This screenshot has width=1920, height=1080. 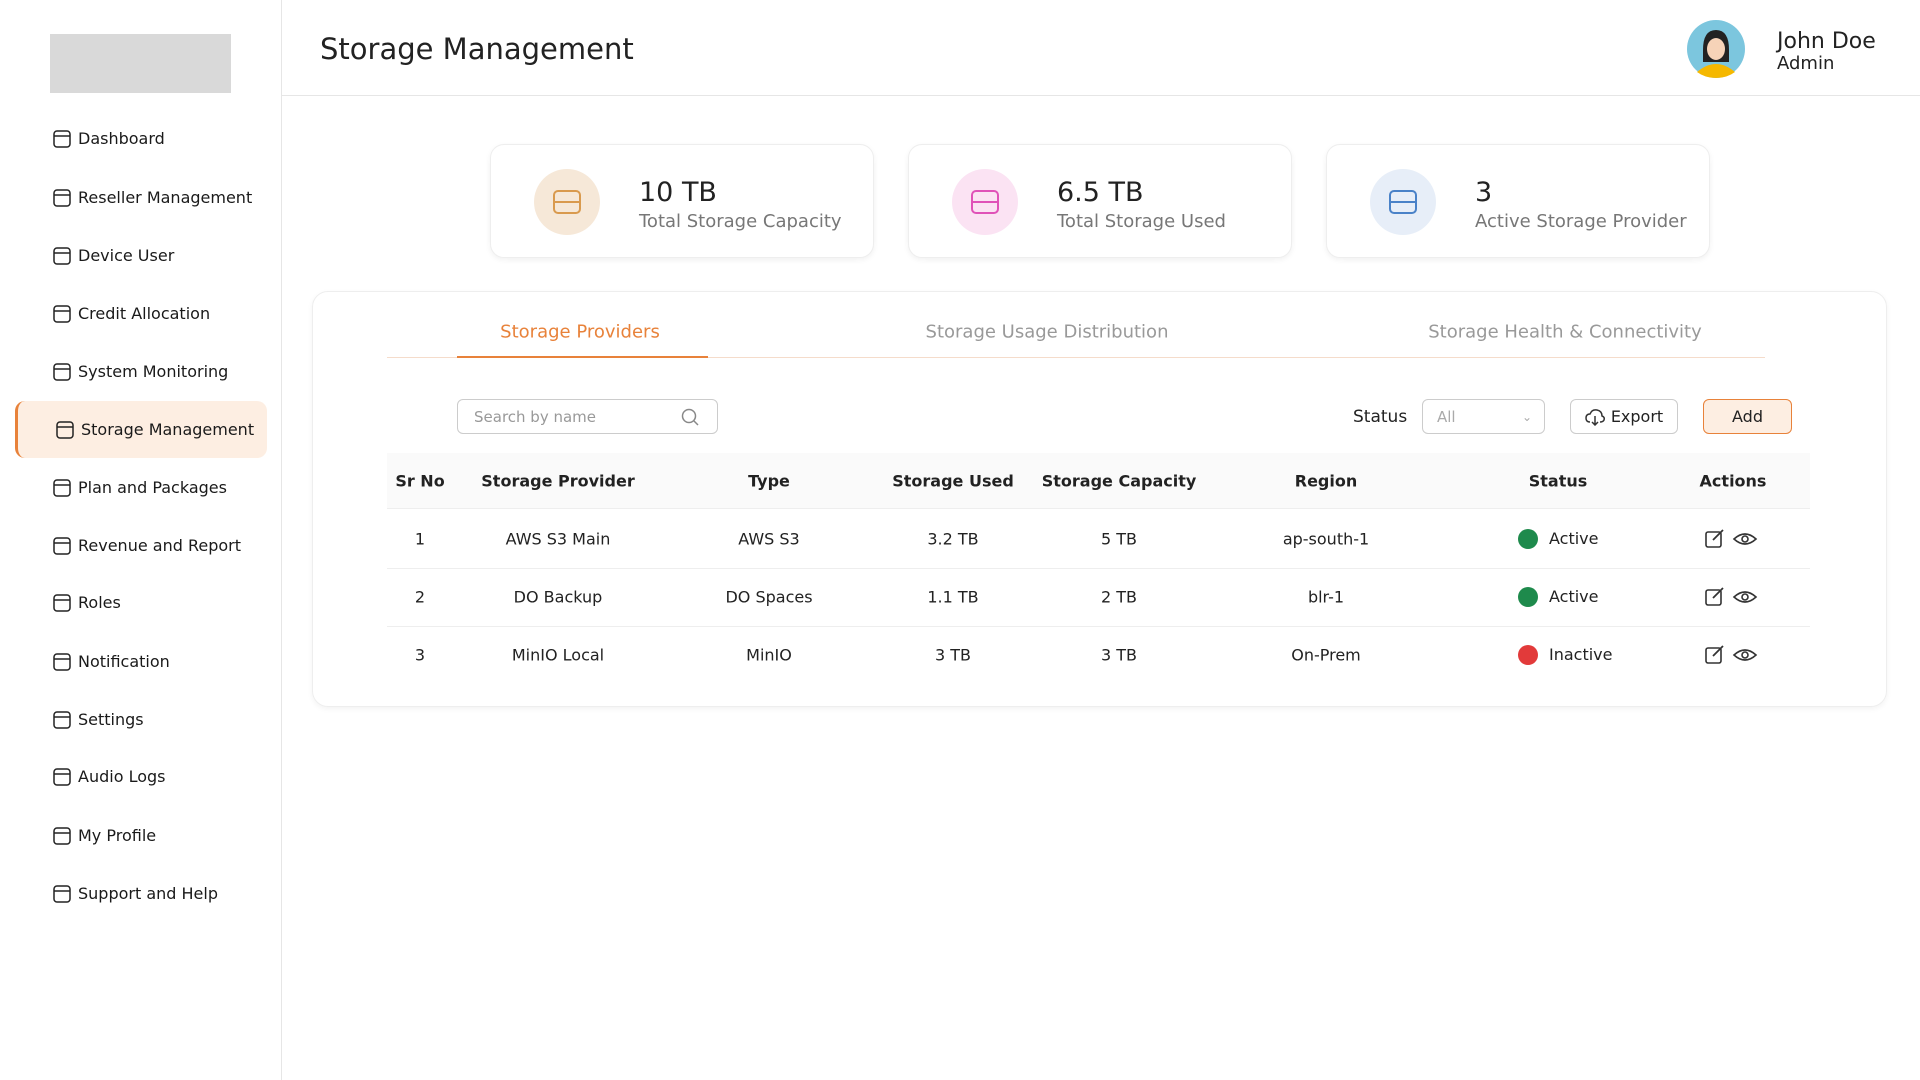 What do you see at coordinates (420, 539) in the screenshot?
I see `table-cell: 1` at bounding box center [420, 539].